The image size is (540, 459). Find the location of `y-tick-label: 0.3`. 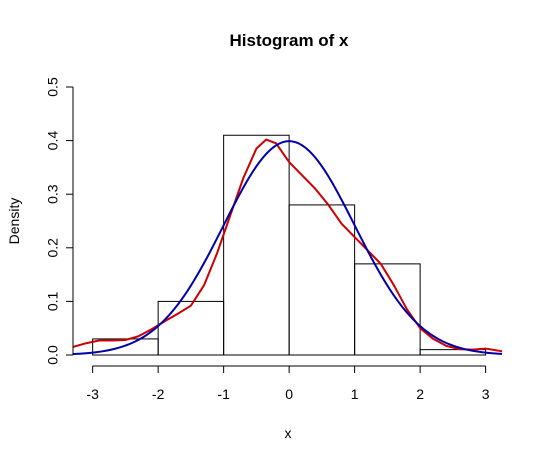

y-tick-label: 0.3 is located at coordinates (53, 194).